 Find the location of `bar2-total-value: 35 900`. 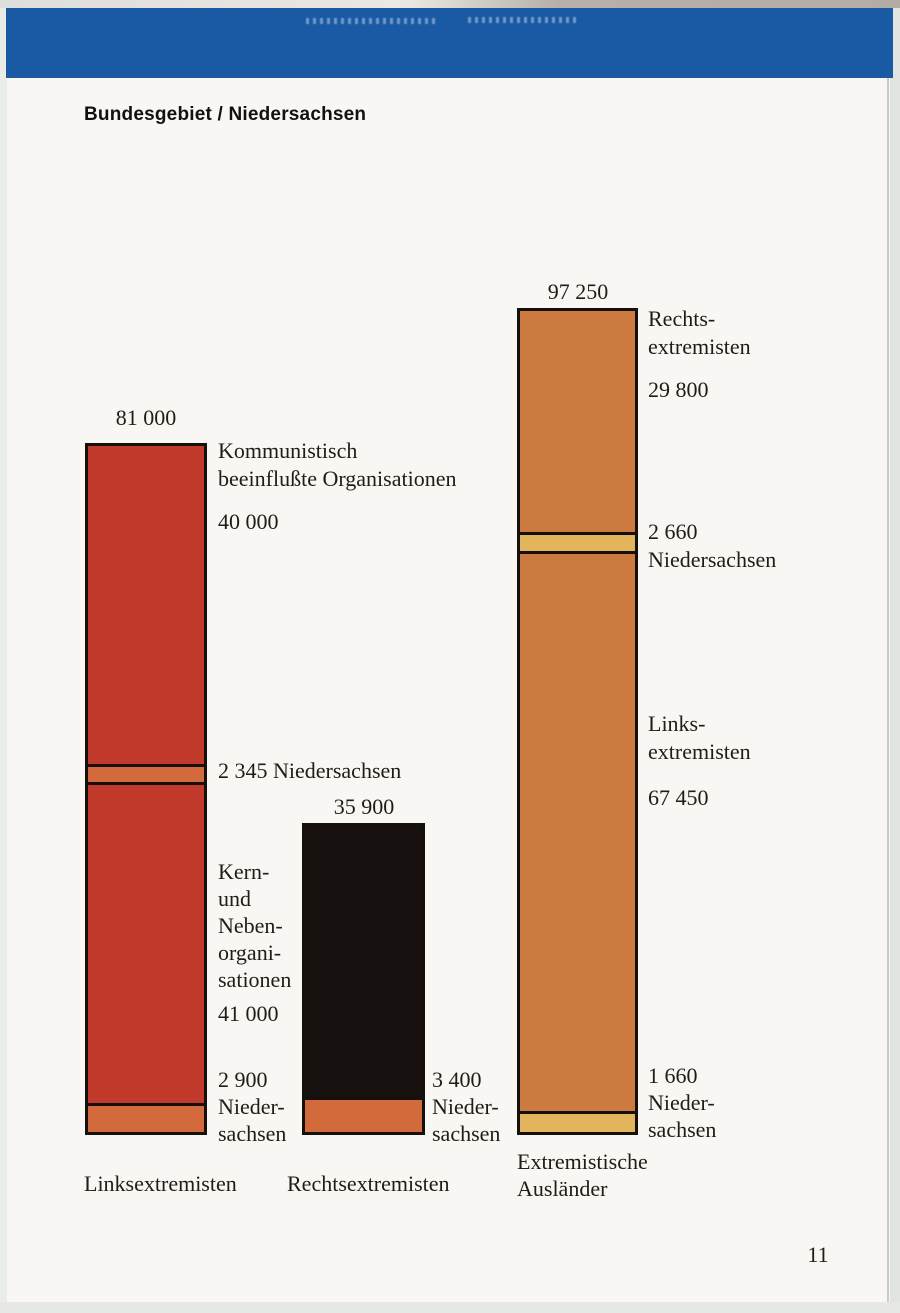

bar2-total-value: 35 900 is located at coordinates (364, 806).